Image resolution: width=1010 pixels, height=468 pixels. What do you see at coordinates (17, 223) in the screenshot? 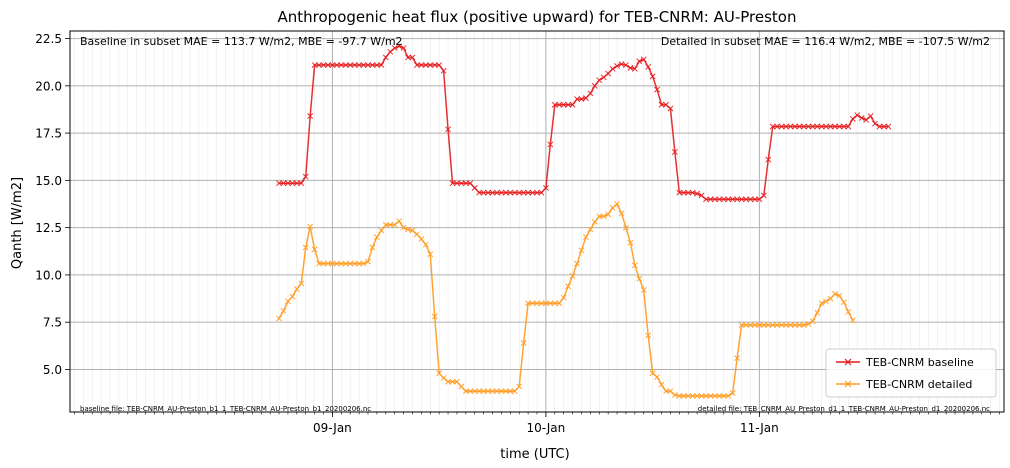
I see `y-axis-label: Qanth [W/m2]` at bounding box center [17, 223].